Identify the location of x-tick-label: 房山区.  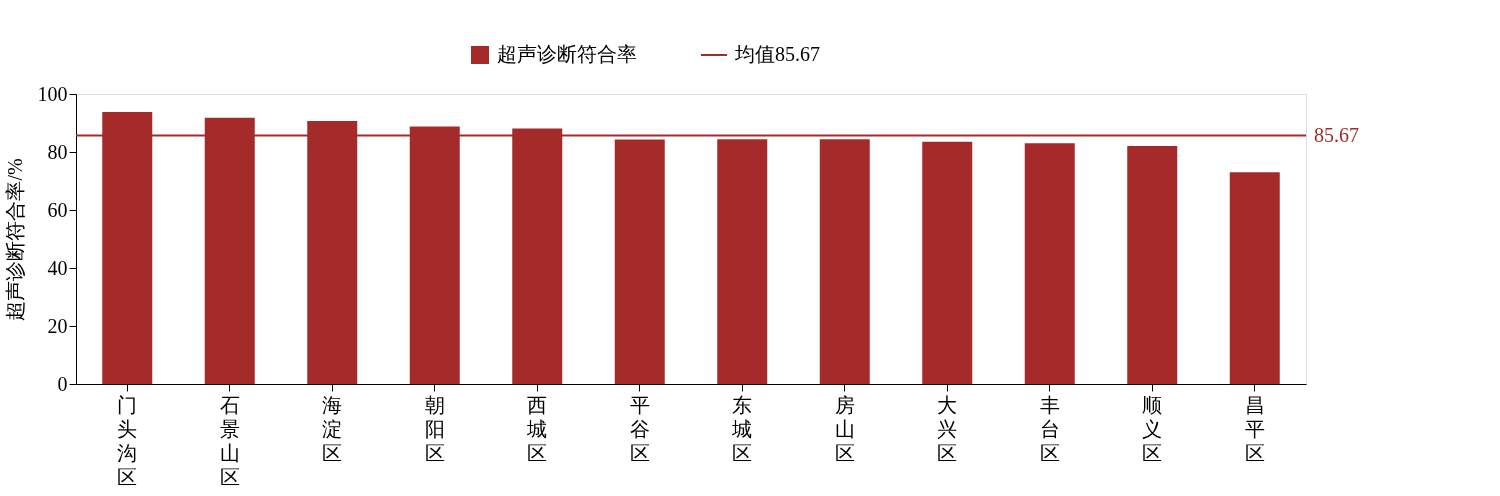
(844, 428).